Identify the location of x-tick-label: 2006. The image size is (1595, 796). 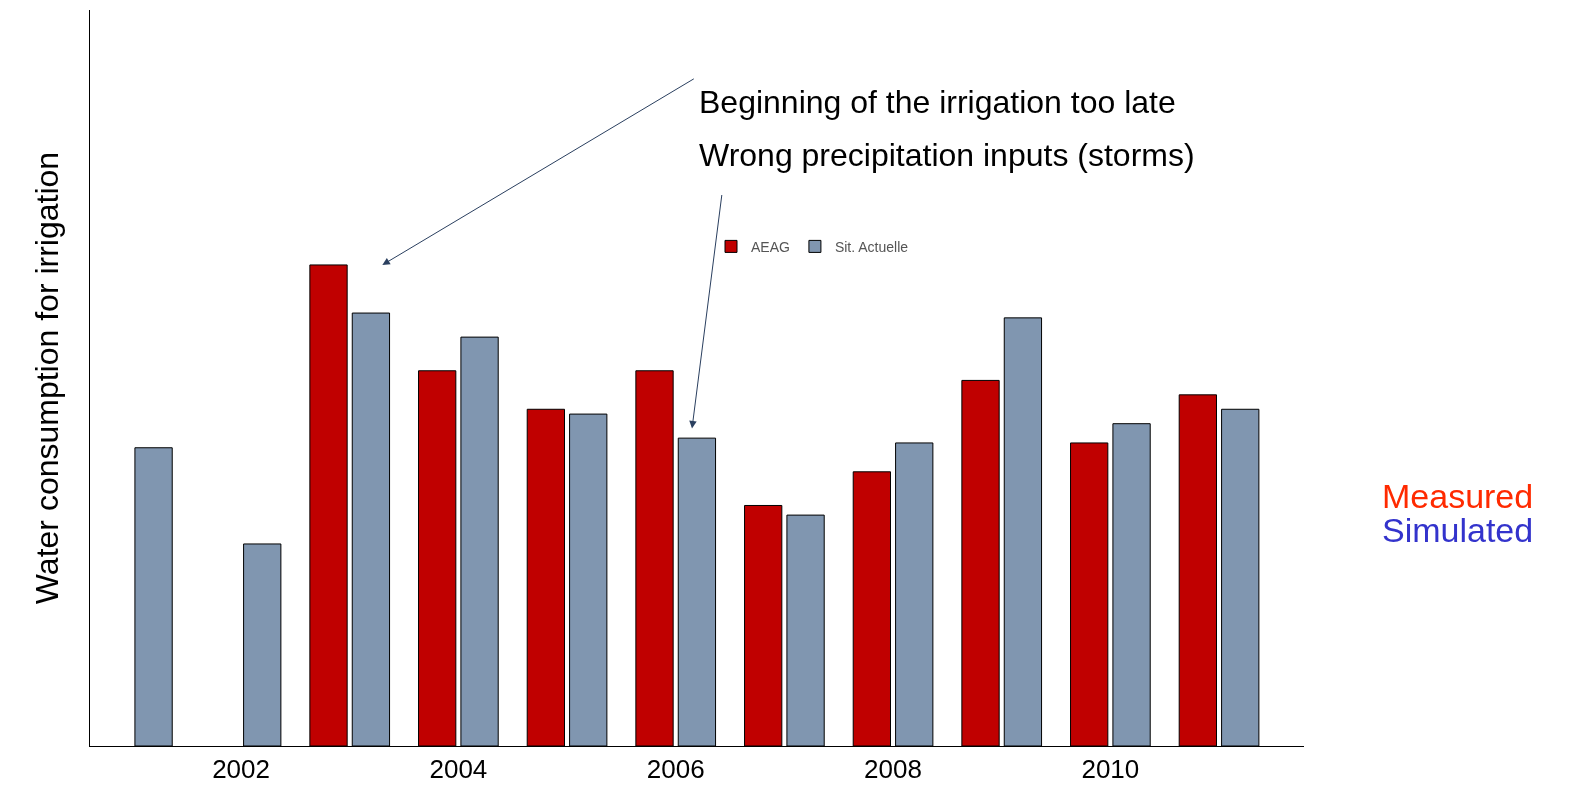
(675, 769).